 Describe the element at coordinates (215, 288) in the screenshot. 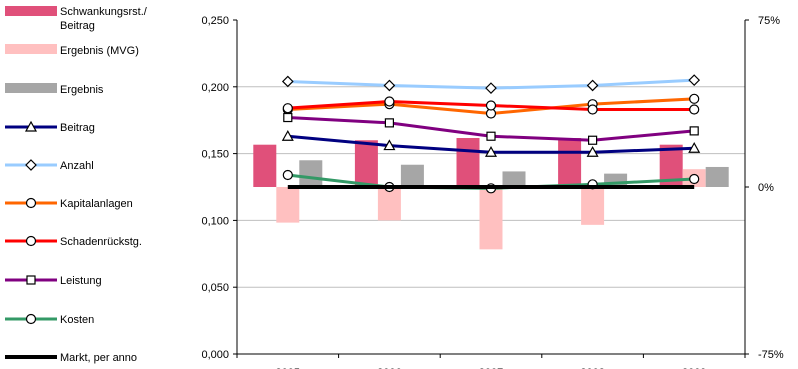

I see `y-tick-label: 0,050` at that location.